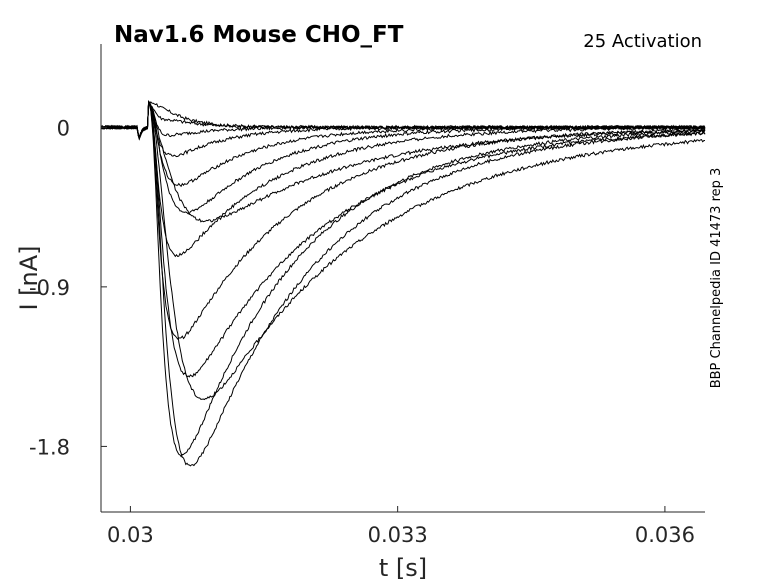  What do you see at coordinates (642, 41) in the screenshot?
I see `protocol-annotation: 25 Activation` at bounding box center [642, 41].